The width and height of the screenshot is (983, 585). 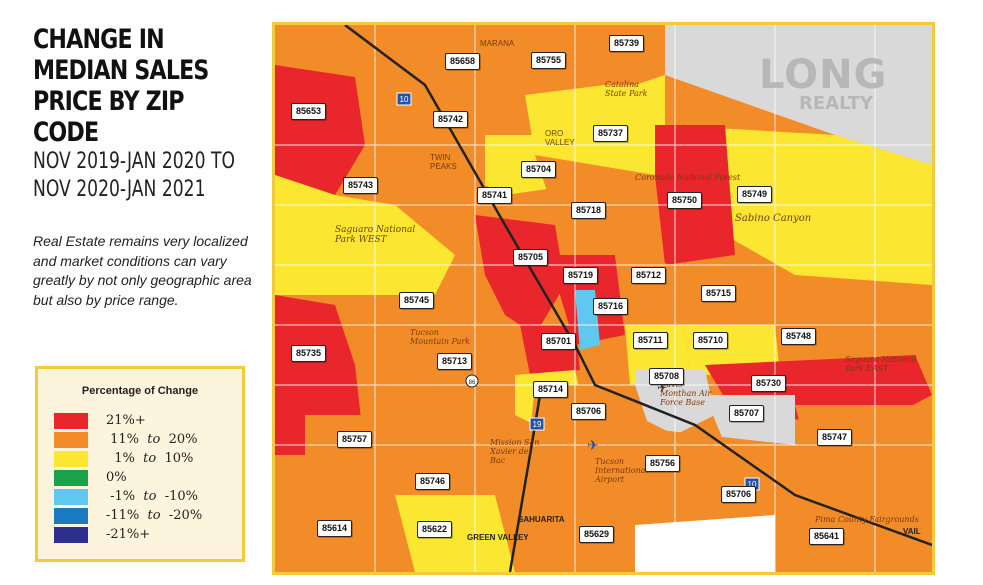 I want to click on airport-icon: ✈, so click(x=593, y=446).